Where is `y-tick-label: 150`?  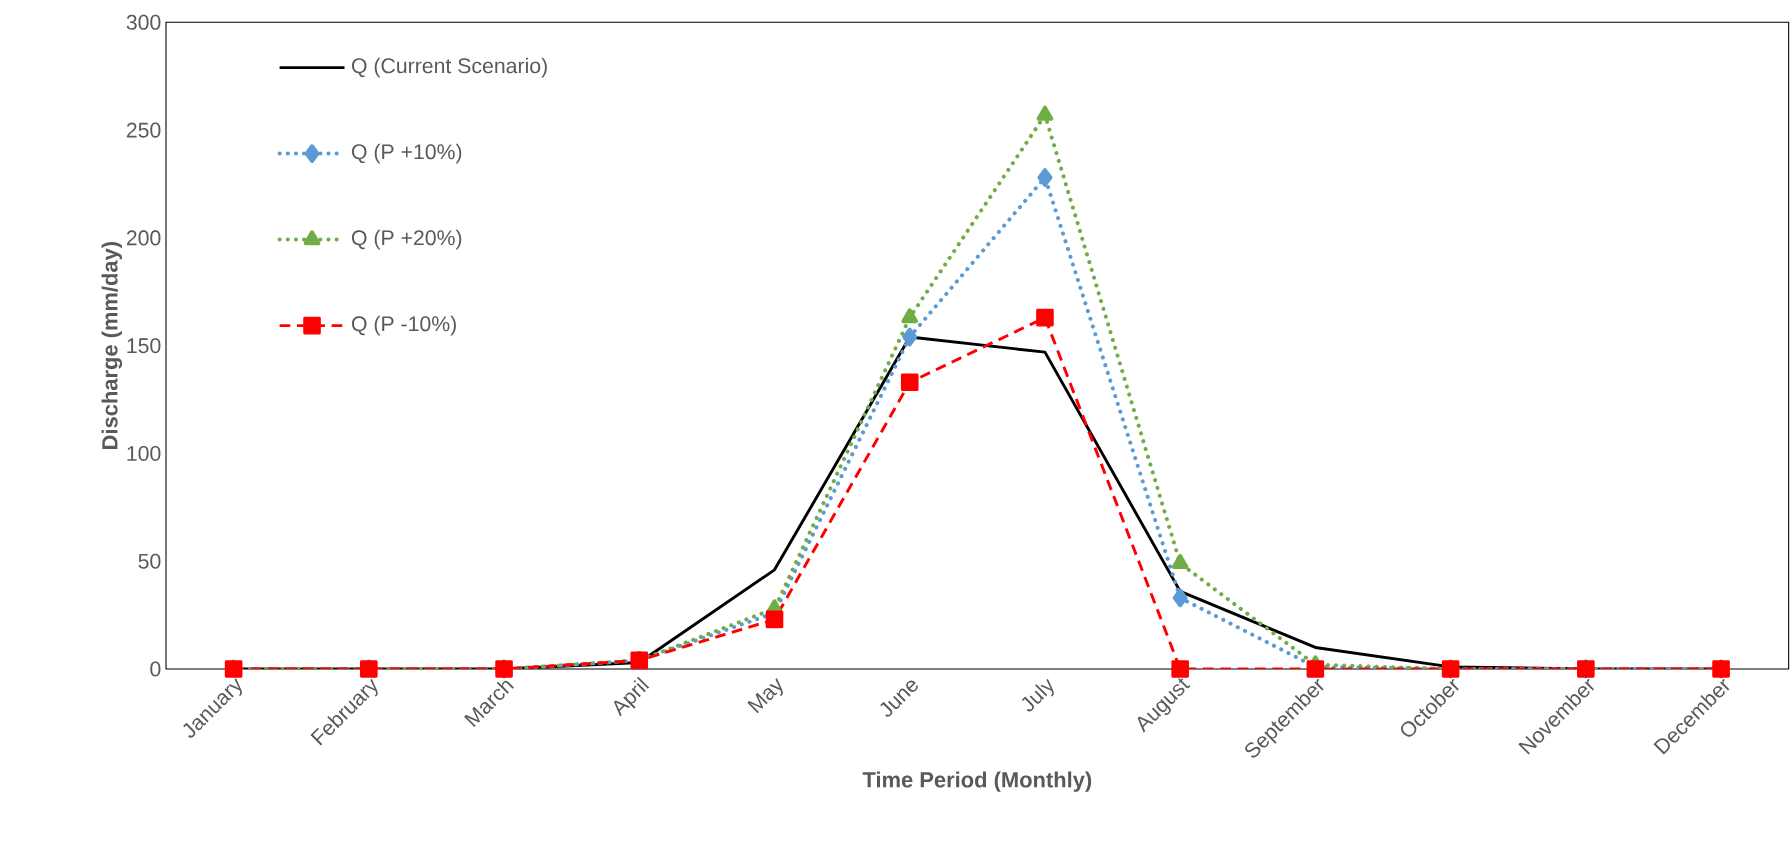 y-tick-label: 150 is located at coordinates (144, 346).